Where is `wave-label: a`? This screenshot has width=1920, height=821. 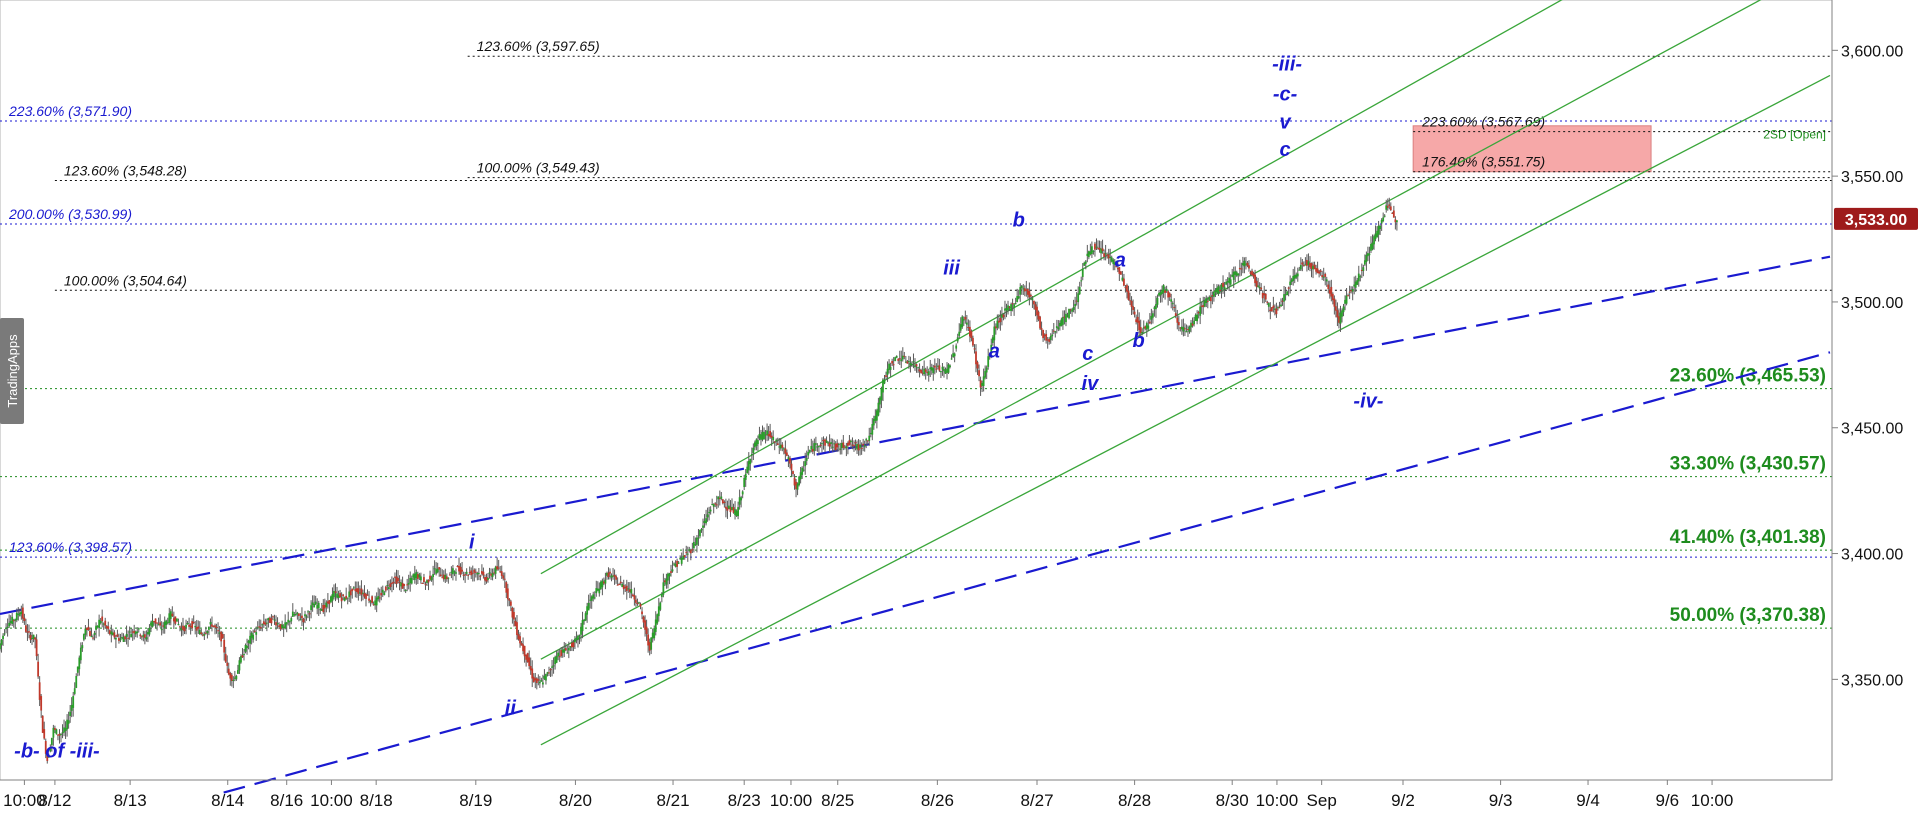
wave-label: a is located at coordinates (994, 351).